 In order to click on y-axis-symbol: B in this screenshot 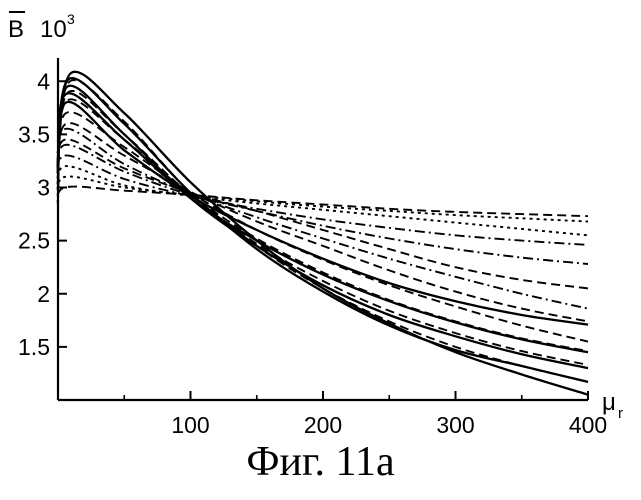, I will do `click(16, 29)`.